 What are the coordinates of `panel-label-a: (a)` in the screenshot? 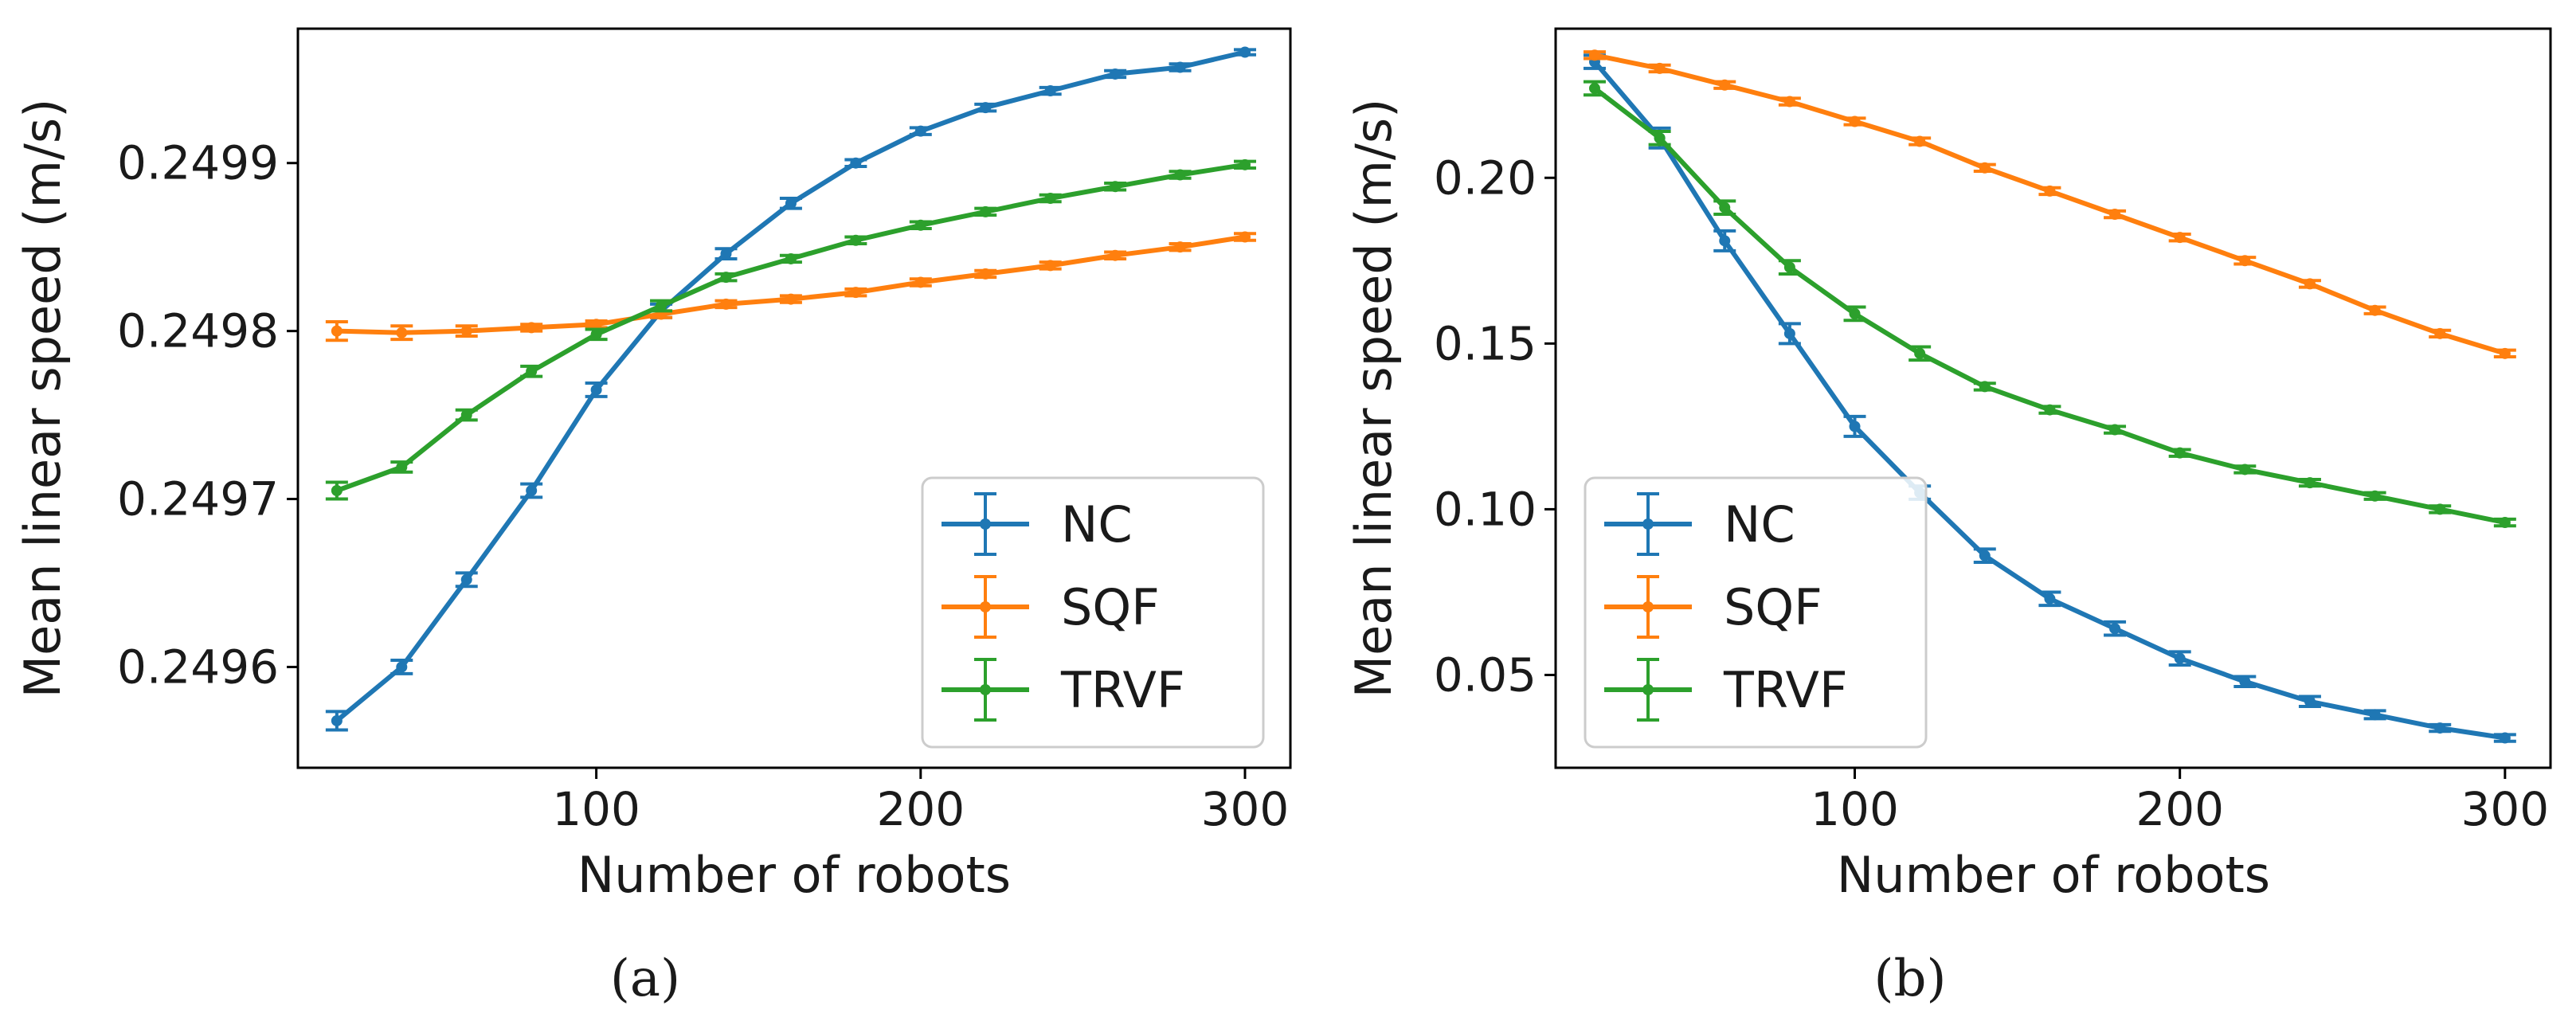 It's located at (645, 978).